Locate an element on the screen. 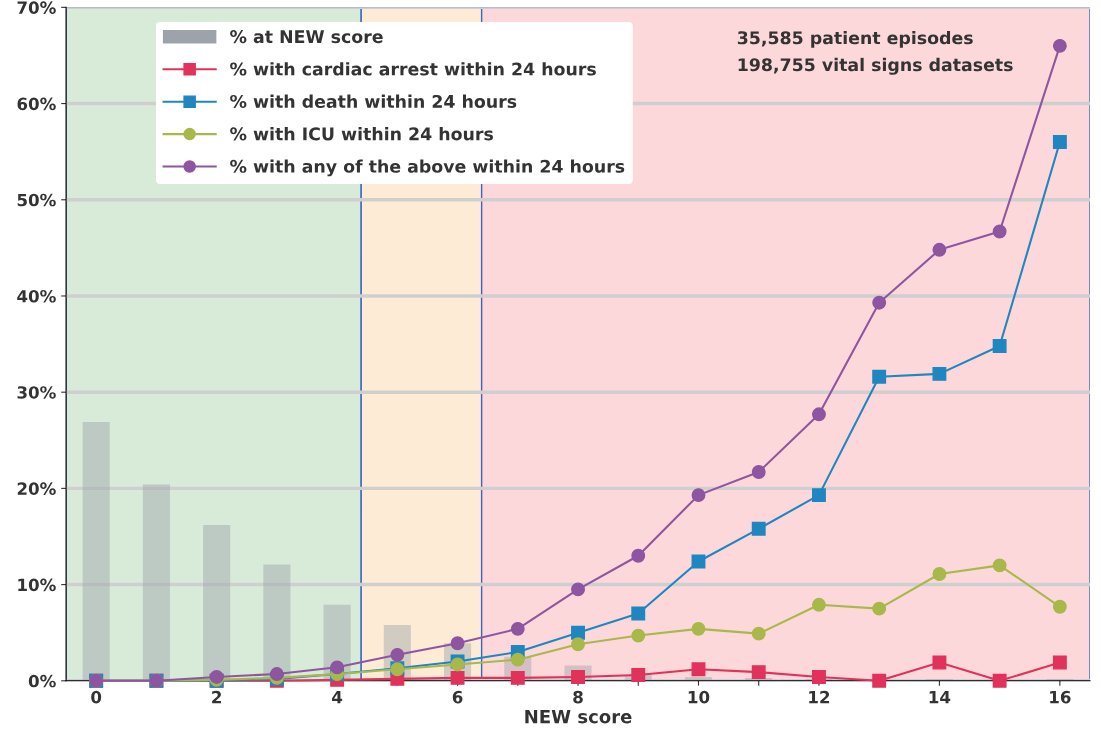  x-tick-label: 14 is located at coordinates (940, 697).